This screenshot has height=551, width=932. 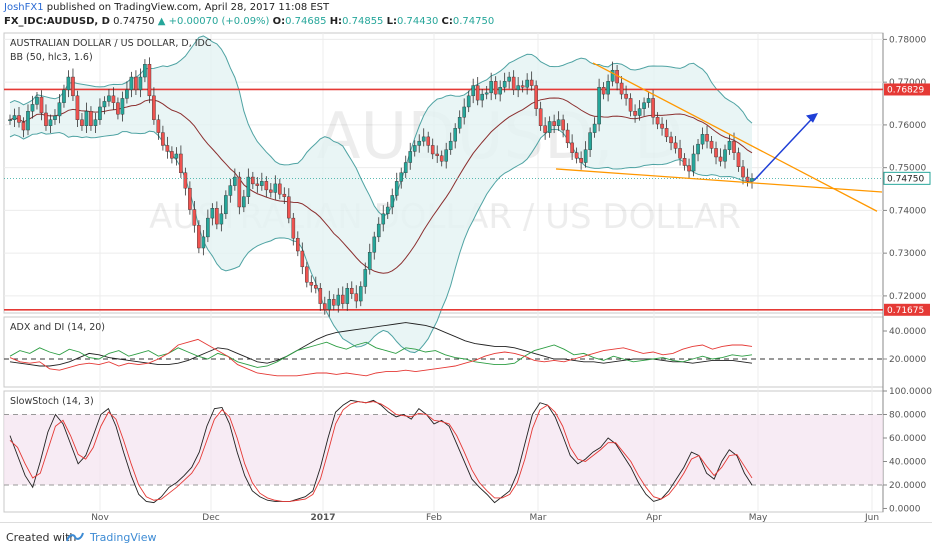 What do you see at coordinates (75, 537) in the screenshot?
I see `tradingview-logo-icon` at bounding box center [75, 537].